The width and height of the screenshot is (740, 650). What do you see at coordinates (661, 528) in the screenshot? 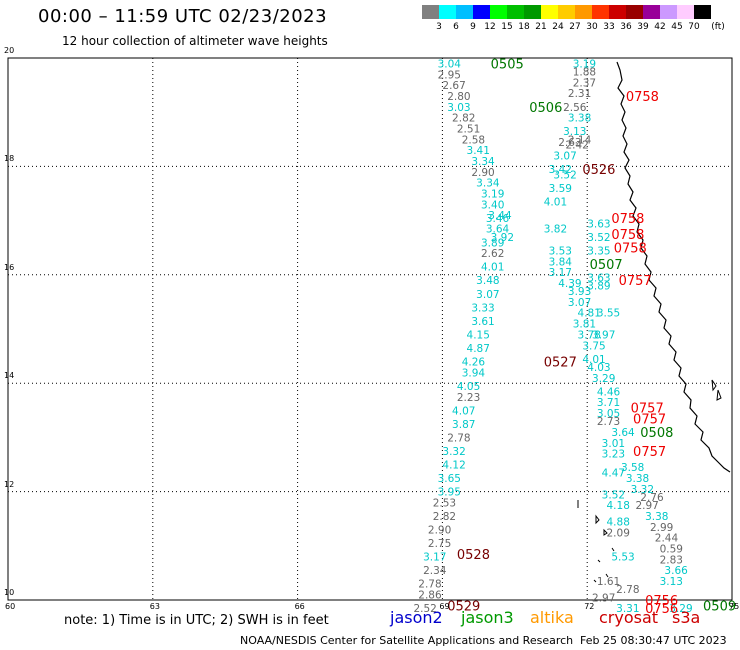
I see `wave-height-value: 2.99` at bounding box center [661, 528].